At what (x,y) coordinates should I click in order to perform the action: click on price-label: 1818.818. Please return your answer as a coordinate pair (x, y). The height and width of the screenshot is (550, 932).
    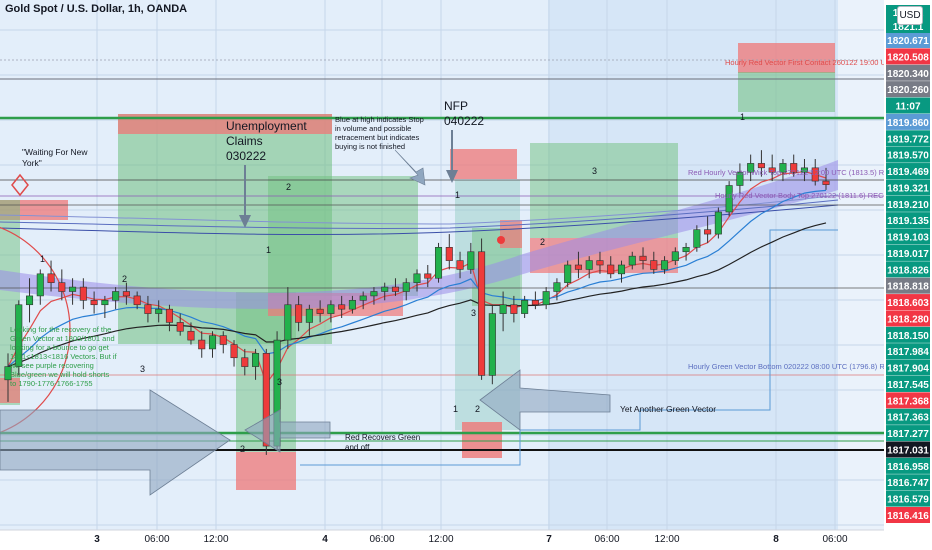
    Looking at the image, I should click on (908, 285).